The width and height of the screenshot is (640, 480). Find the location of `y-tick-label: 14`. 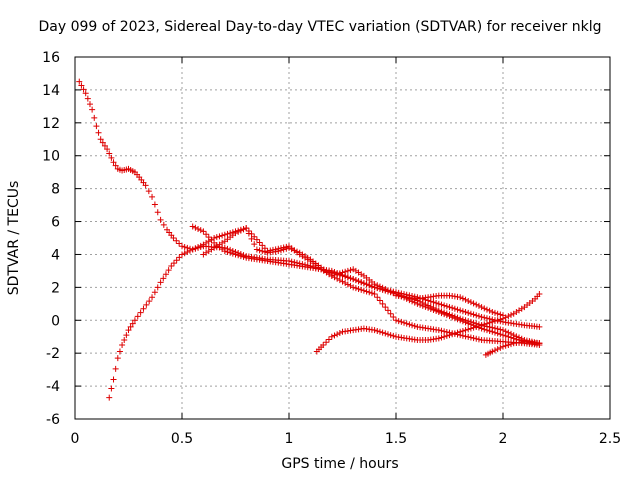

y-tick-label: 14 is located at coordinates (51, 91).